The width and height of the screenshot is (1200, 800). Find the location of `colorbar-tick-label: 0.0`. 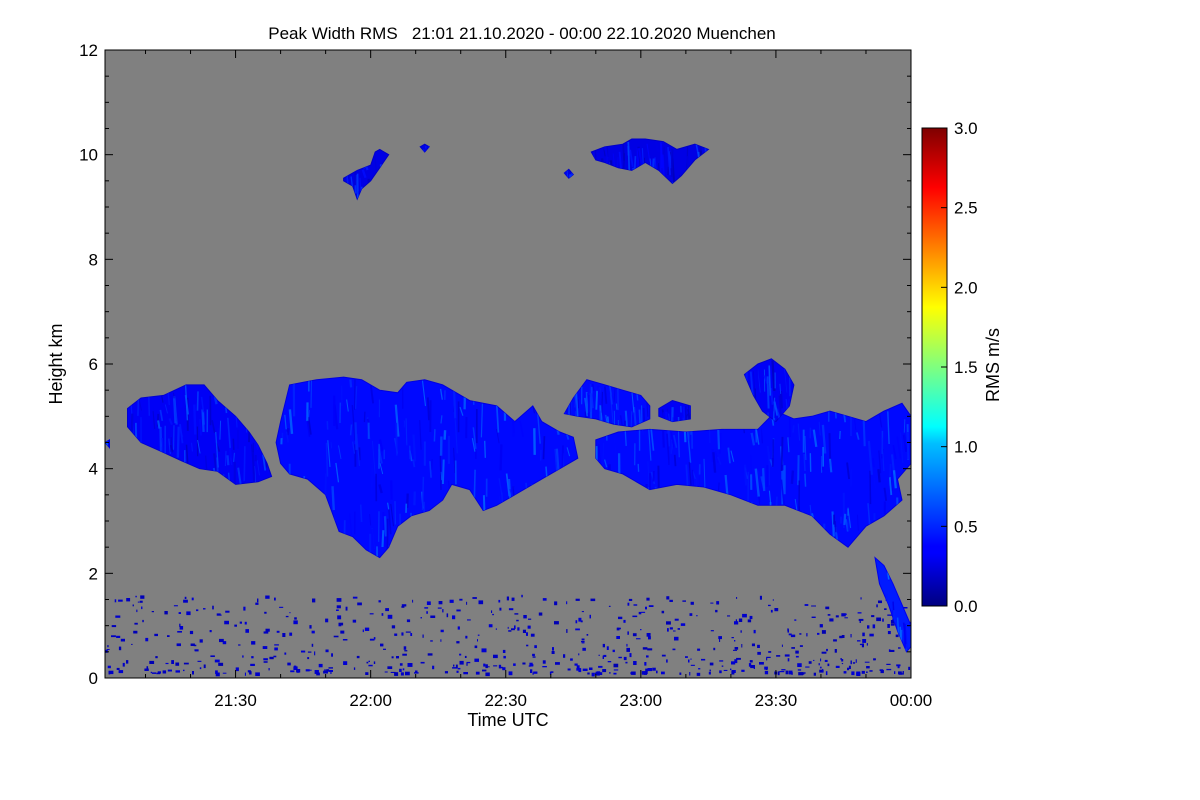

colorbar-tick-label: 0.0 is located at coordinates (966, 606).